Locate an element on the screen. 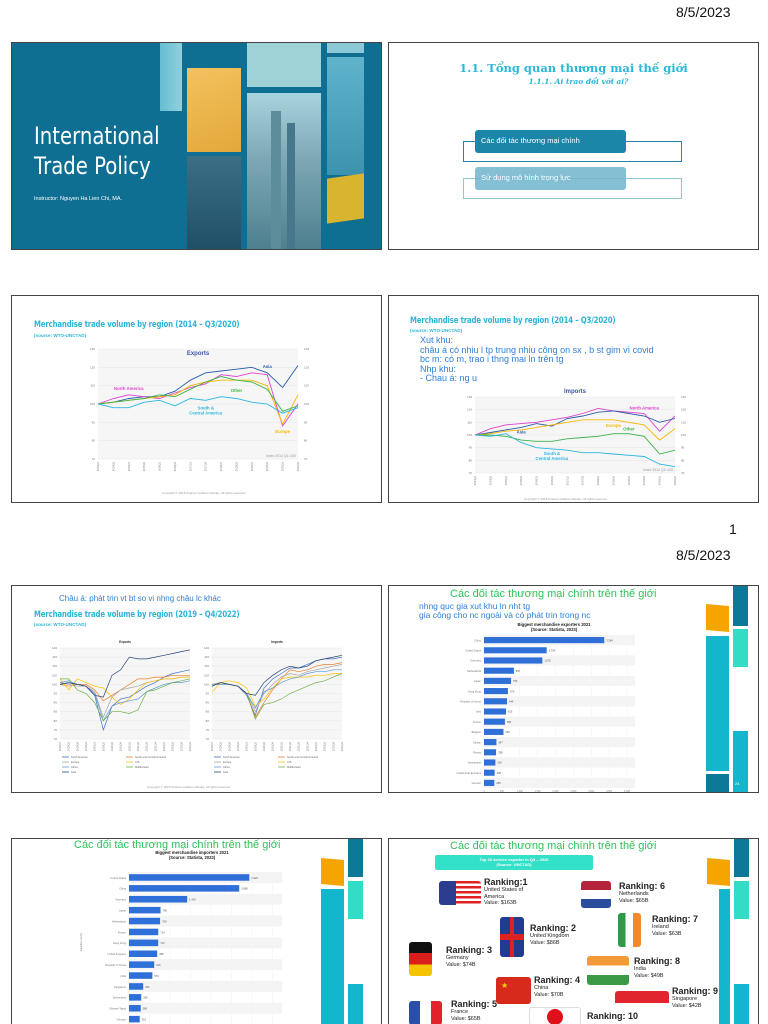 This screenshot has width=768, height=1024. value-label: 338 is located at coordinates (500, 753).